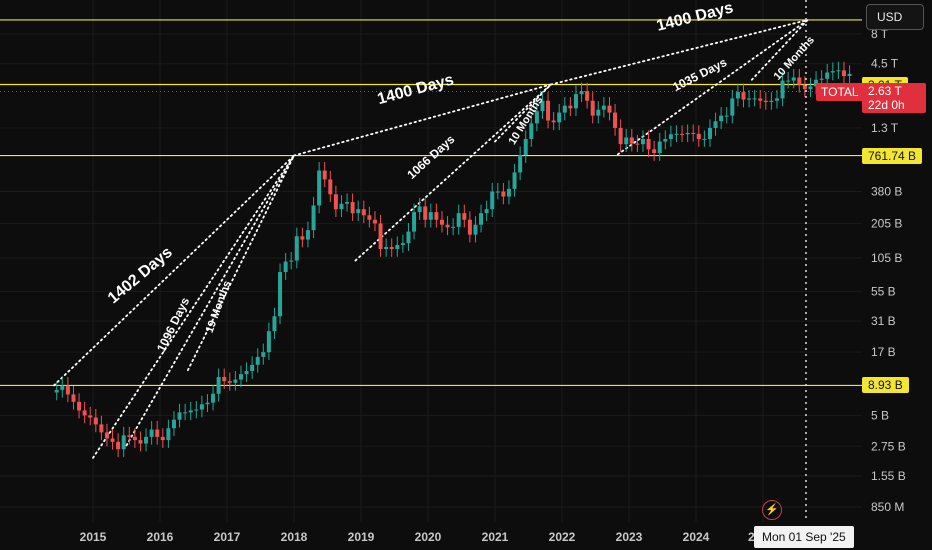  Describe the element at coordinates (888, 446) in the screenshot. I see `y-tick-label: 2.75 B` at that location.